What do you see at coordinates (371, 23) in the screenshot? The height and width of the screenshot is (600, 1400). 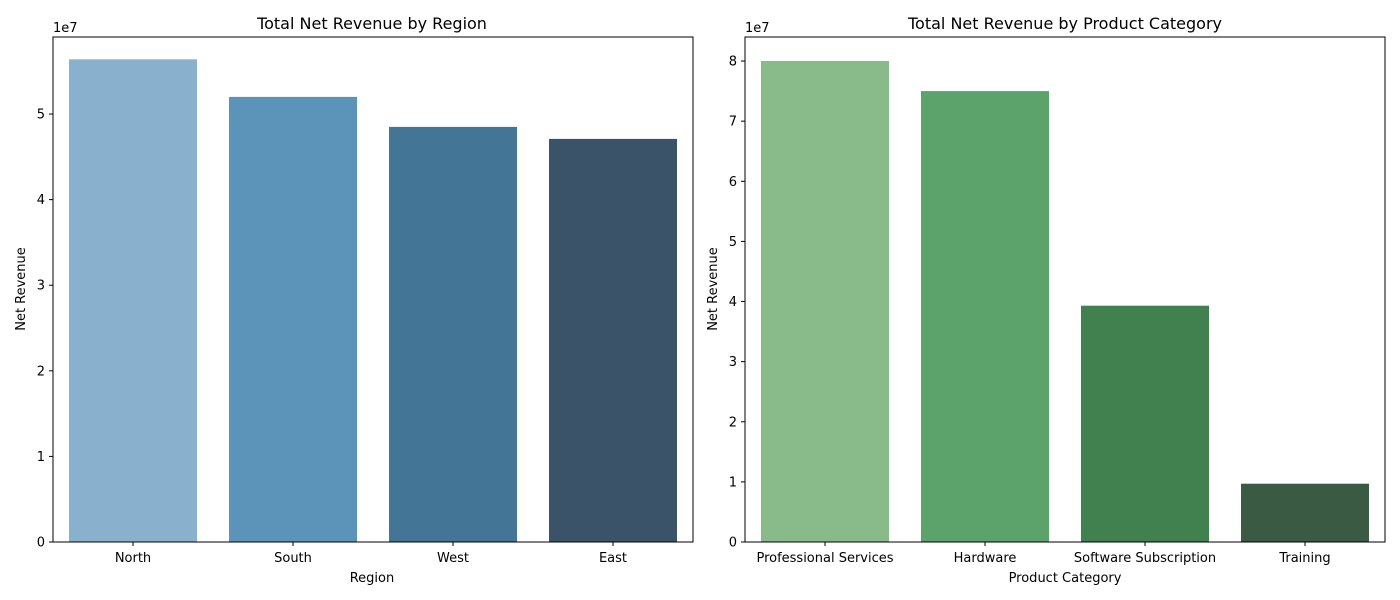 I see `chart-title: Total Net Revenue by Region` at bounding box center [371, 23].